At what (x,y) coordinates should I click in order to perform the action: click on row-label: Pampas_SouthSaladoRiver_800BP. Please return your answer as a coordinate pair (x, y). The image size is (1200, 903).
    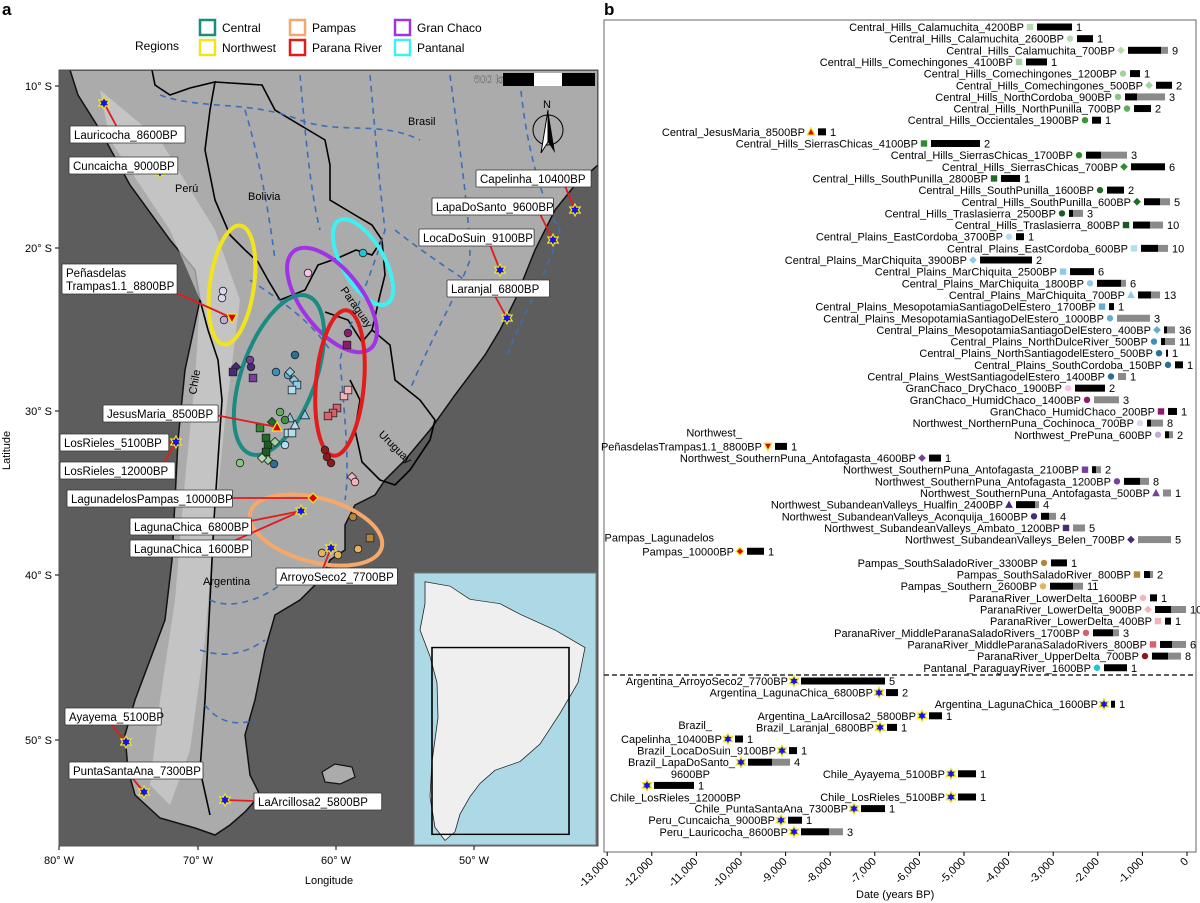
    Looking at the image, I should click on (1044, 576).